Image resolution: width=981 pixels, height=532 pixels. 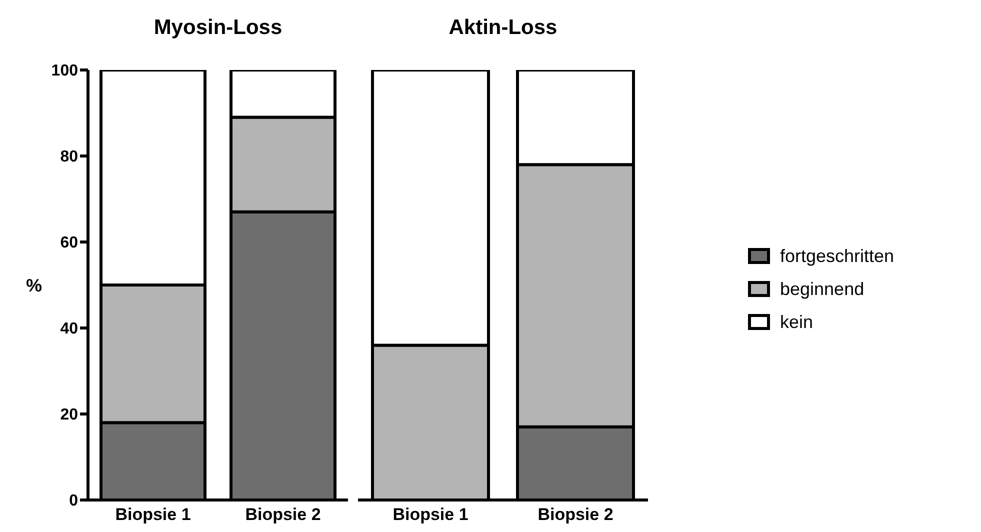 What do you see at coordinates (69, 157) in the screenshot?
I see `y-tick-label: 80` at bounding box center [69, 157].